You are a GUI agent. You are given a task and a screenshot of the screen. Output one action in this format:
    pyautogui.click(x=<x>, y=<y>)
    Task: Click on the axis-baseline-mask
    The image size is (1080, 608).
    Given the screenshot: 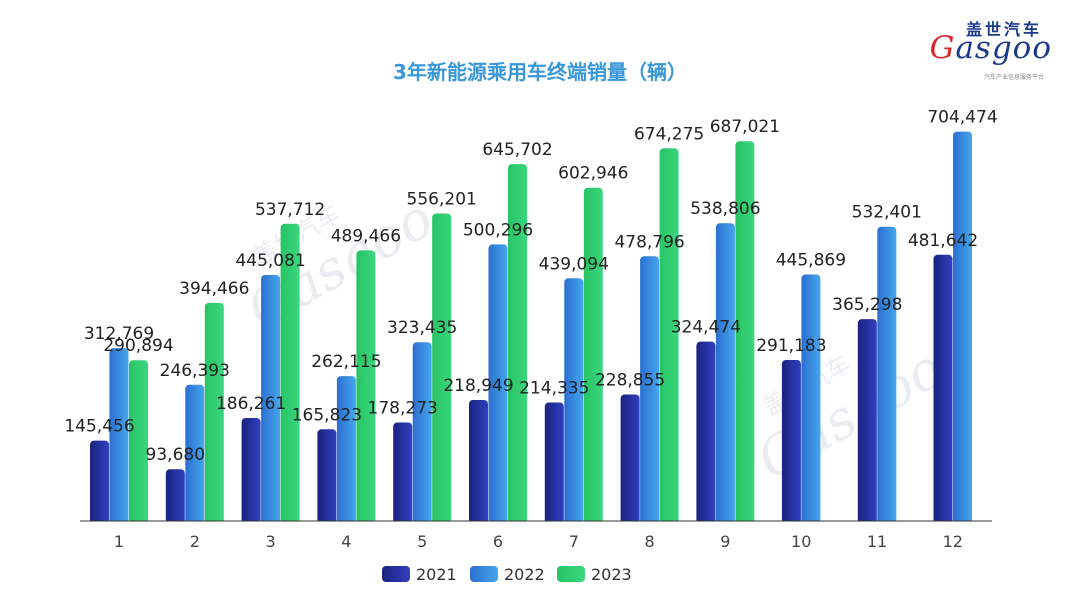 What is the action you would take?
    pyautogui.click(x=536, y=524)
    